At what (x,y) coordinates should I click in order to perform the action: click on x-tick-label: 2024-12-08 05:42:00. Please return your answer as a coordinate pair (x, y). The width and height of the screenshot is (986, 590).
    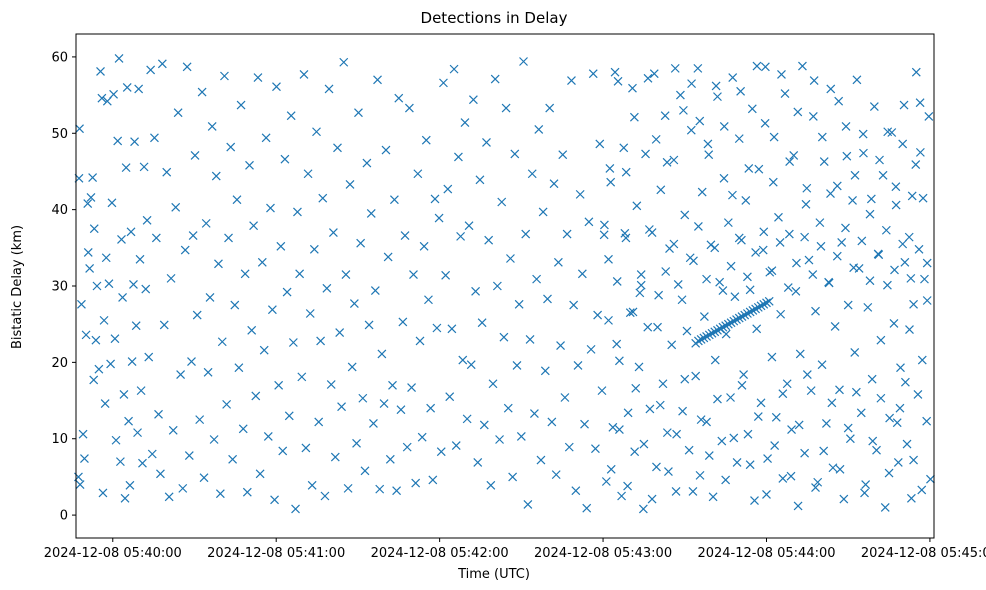
    Looking at the image, I should click on (440, 553).